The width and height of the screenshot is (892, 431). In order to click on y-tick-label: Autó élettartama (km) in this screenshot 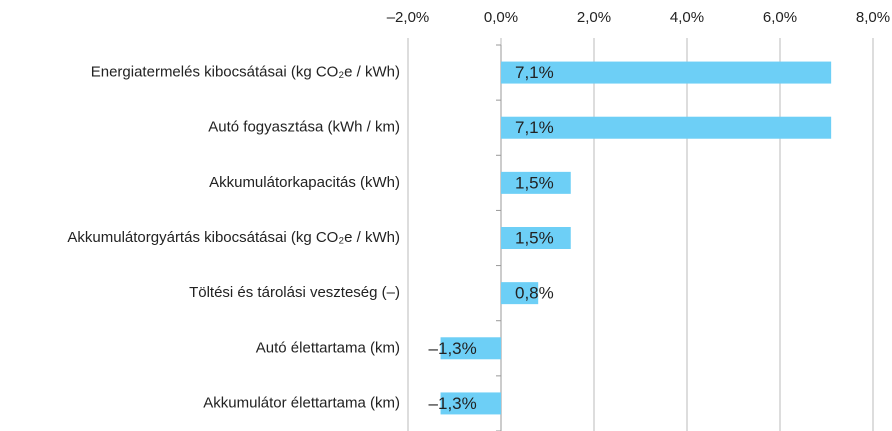, I will do `click(328, 347)`.